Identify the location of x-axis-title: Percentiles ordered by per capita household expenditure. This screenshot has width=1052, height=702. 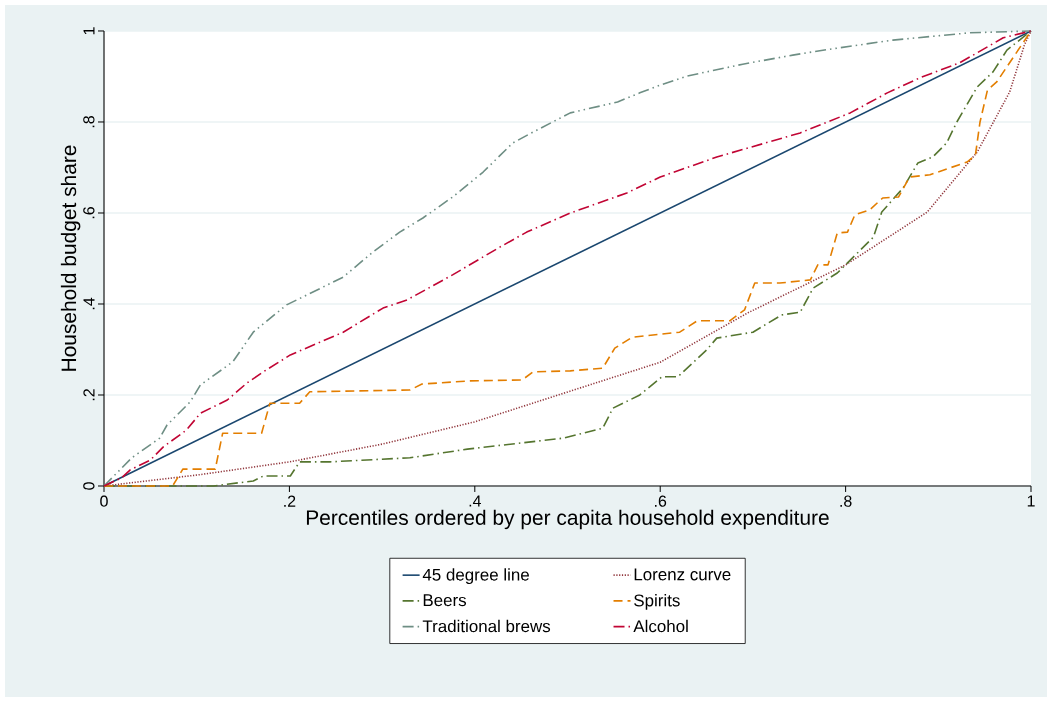
(567, 519).